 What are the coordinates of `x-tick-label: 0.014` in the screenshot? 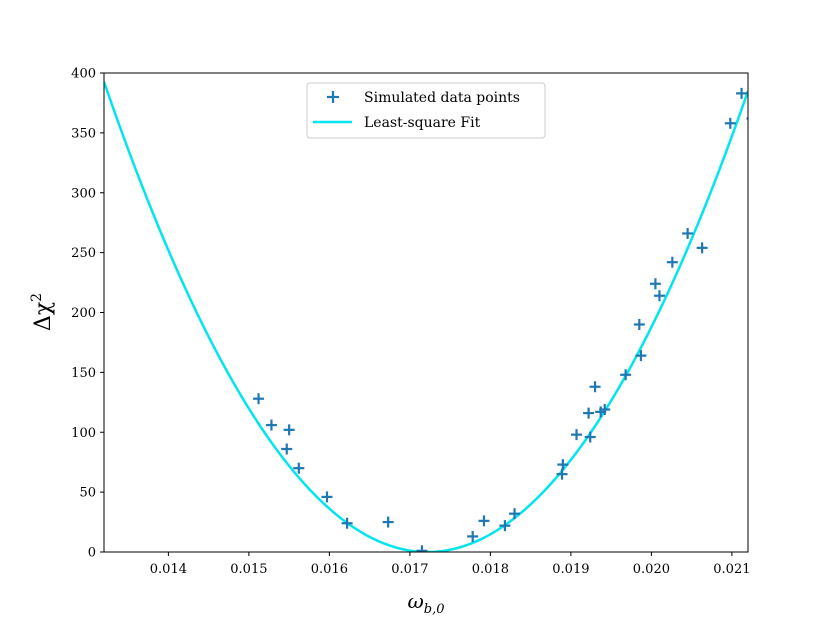 It's located at (168, 569).